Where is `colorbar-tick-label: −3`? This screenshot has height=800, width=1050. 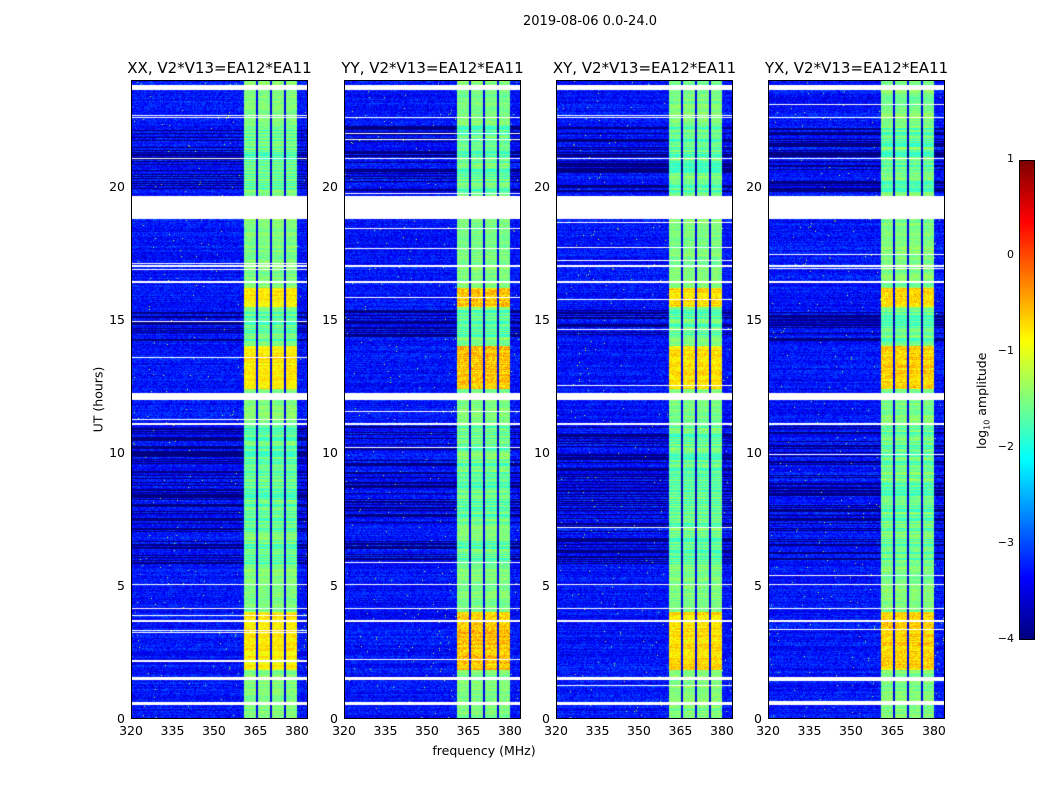 colorbar-tick-label: −3 is located at coordinates (1005, 542).